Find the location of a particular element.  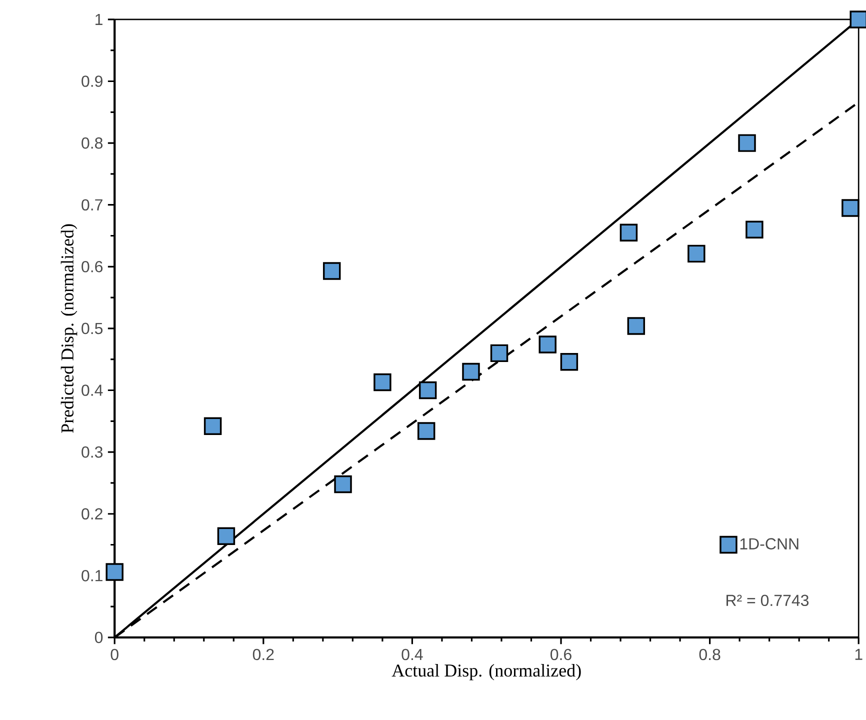

y-tick-label: 1 is located at coordinates (99, 19).